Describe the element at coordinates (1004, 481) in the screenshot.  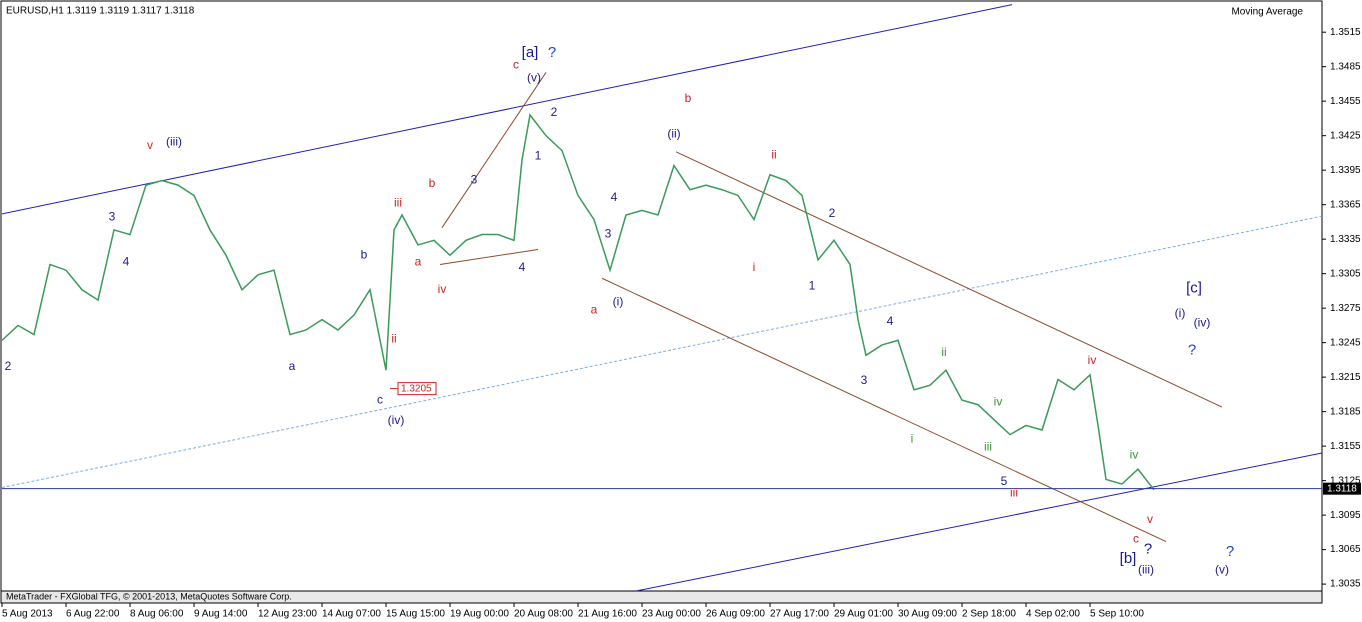
I see `wave-label: 5` at that location.